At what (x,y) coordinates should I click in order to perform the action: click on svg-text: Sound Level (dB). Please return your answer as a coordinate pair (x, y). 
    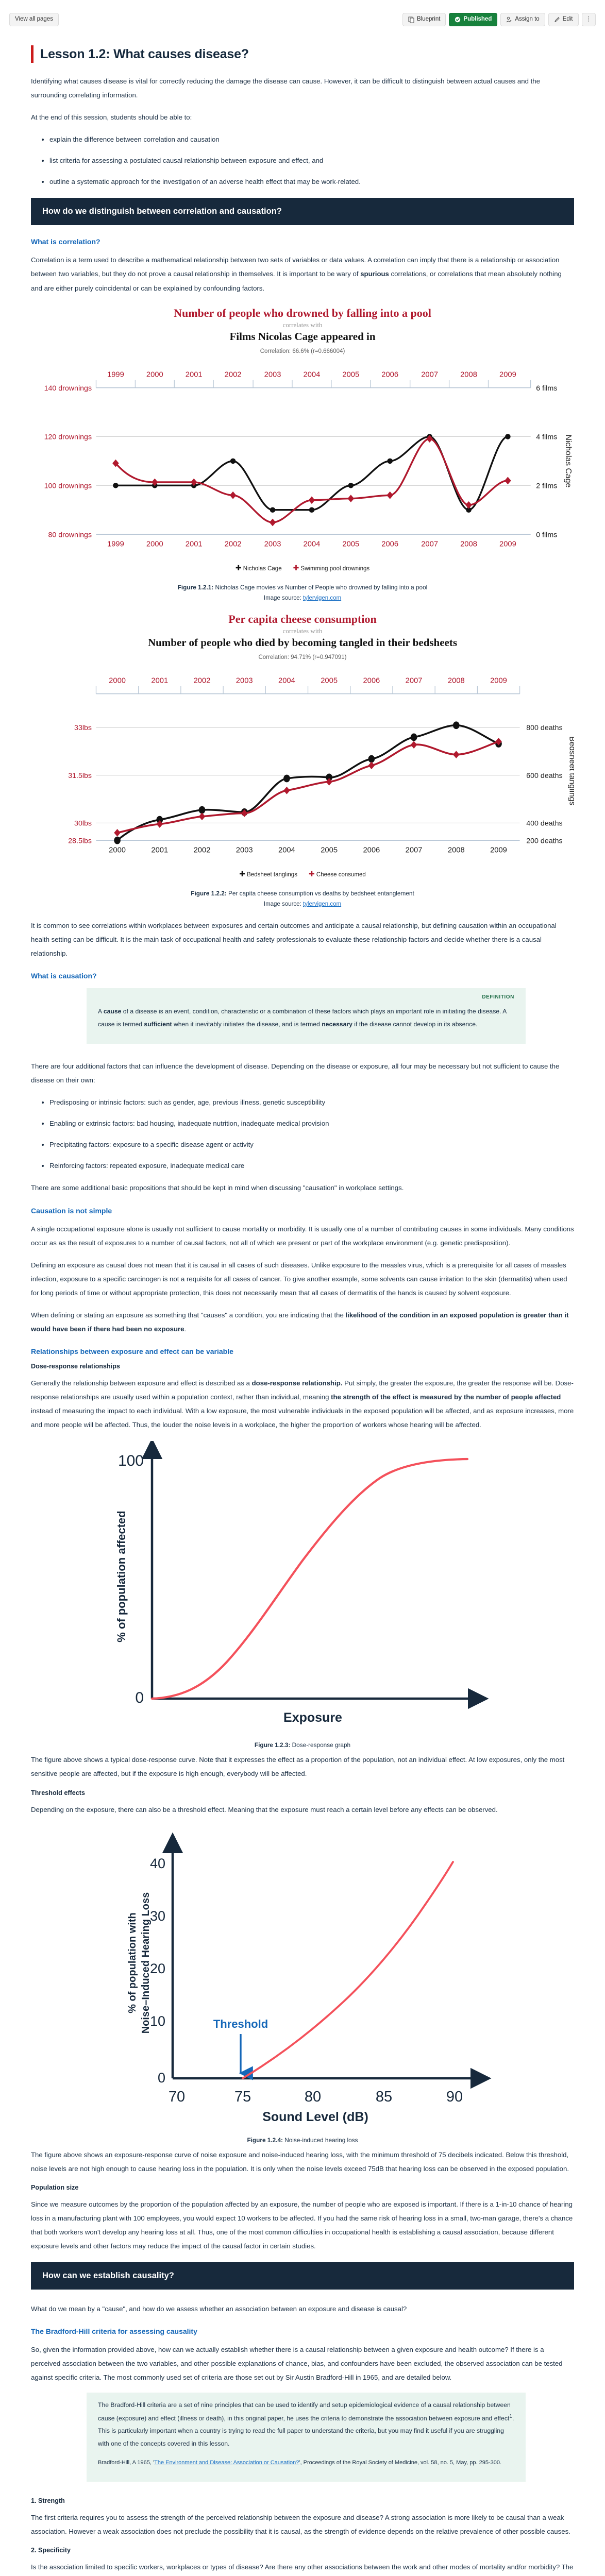
    Looking at the image, I should click on (315, 2117).